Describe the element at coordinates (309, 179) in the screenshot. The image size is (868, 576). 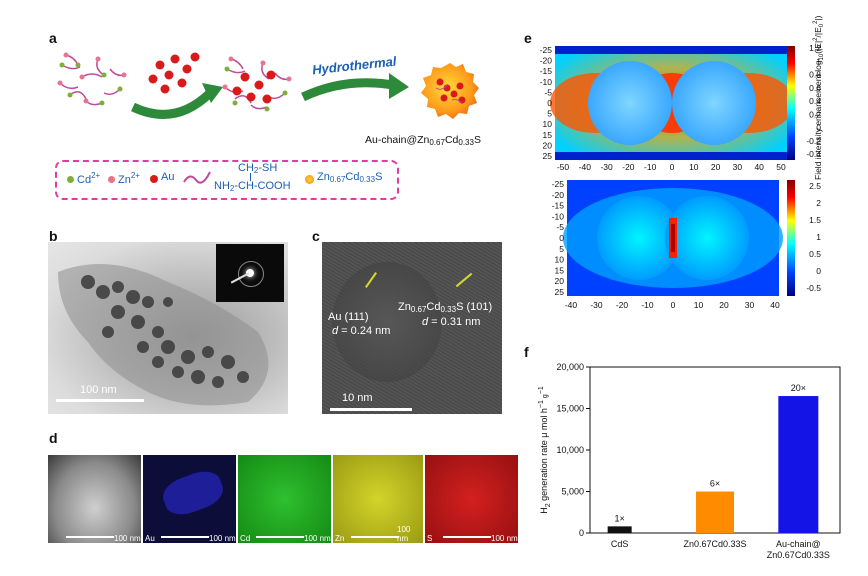
I see `shell-dot-icon` at that location.